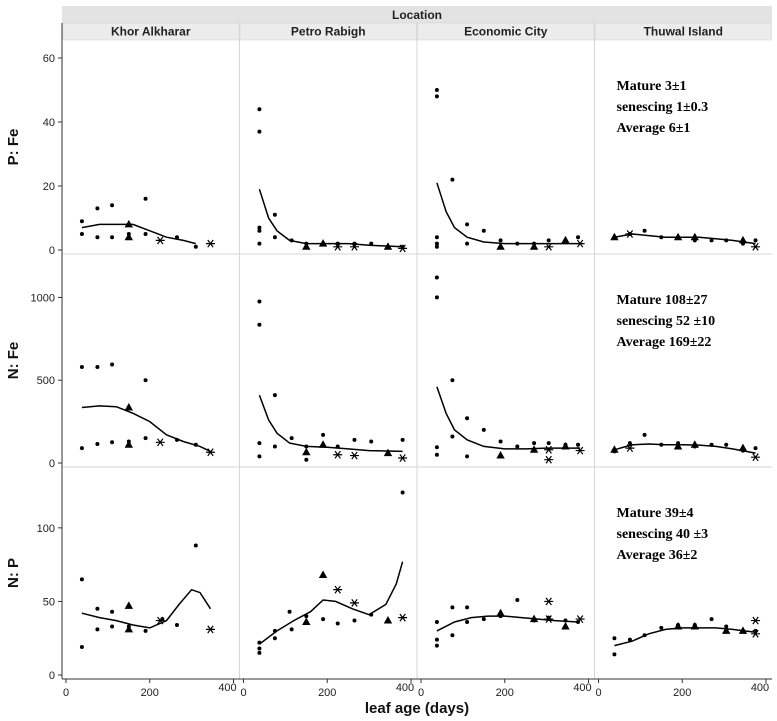  What do you see at coordinates (654, 128) in the screenshot?
I see `annotation-p-fe-line: Average 6±1` at bounding box center [654, 128].